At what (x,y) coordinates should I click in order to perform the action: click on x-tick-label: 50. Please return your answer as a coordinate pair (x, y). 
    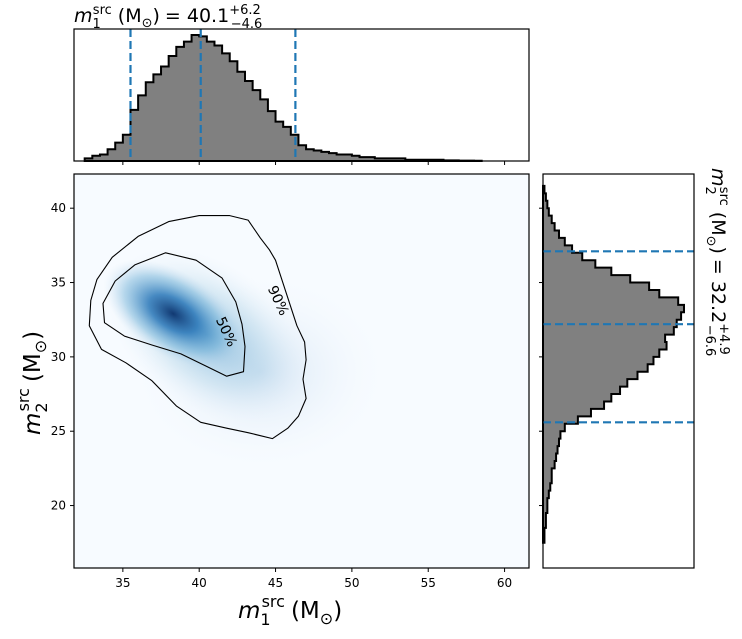
    Looking at the image, I should click on (351, 583).